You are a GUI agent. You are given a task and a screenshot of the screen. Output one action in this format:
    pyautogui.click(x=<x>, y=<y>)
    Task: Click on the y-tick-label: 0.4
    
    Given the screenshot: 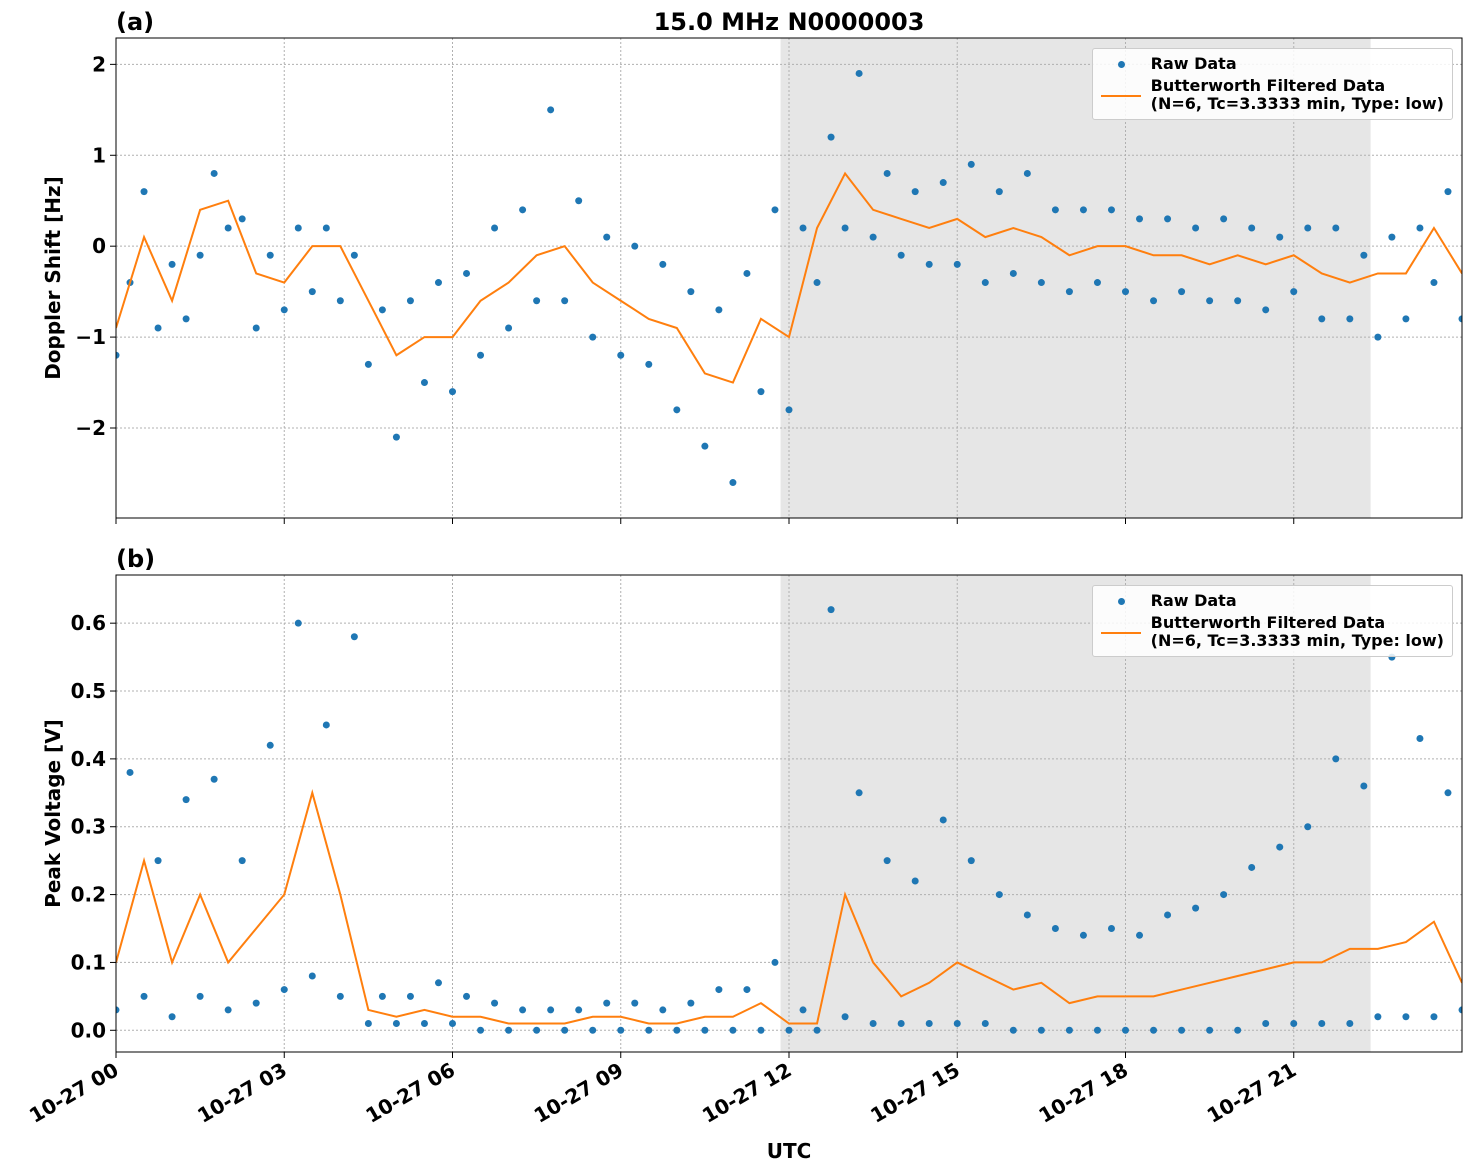 What is the action you would take?
    pyautogui.click(x=88, y=759)
    